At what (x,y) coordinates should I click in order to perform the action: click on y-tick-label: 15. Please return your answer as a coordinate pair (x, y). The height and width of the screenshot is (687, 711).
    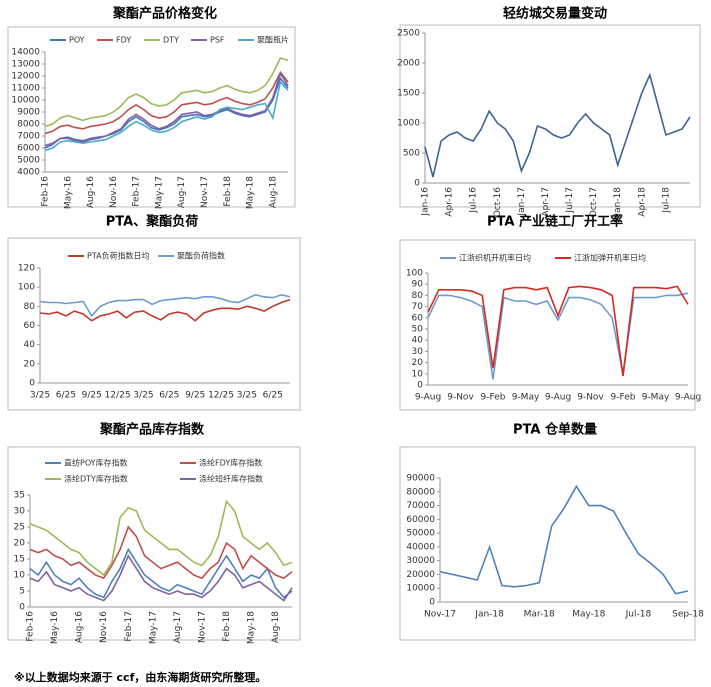
    Looking at the image, I should click on (19, 560).